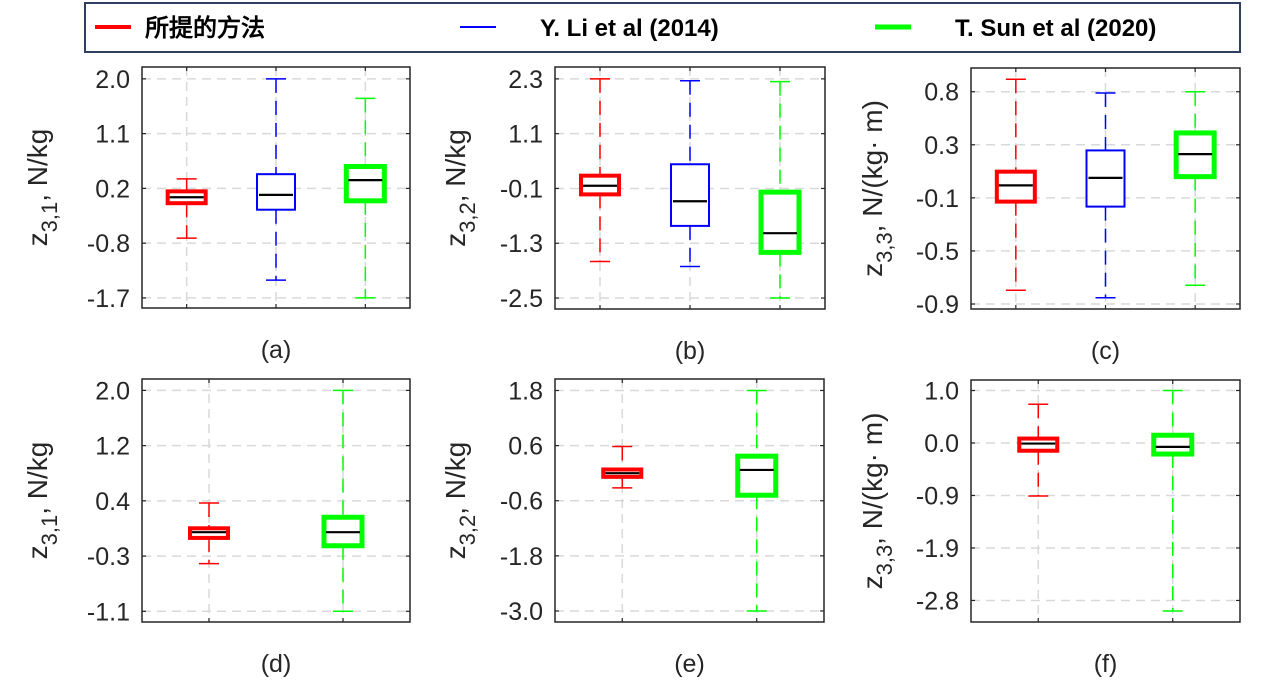 This screenshot has width=1269, height=692. Describe the element at coordinates (112, 189) in the screenshot. I see `y-tick-label: 0.2` at that location.